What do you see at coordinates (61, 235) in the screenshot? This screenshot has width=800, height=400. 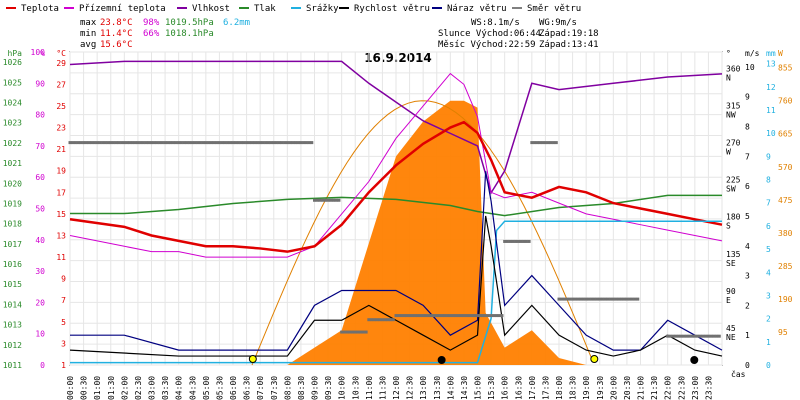 I see `axis-degc-tick: 13` at bounding box center [61, 235].